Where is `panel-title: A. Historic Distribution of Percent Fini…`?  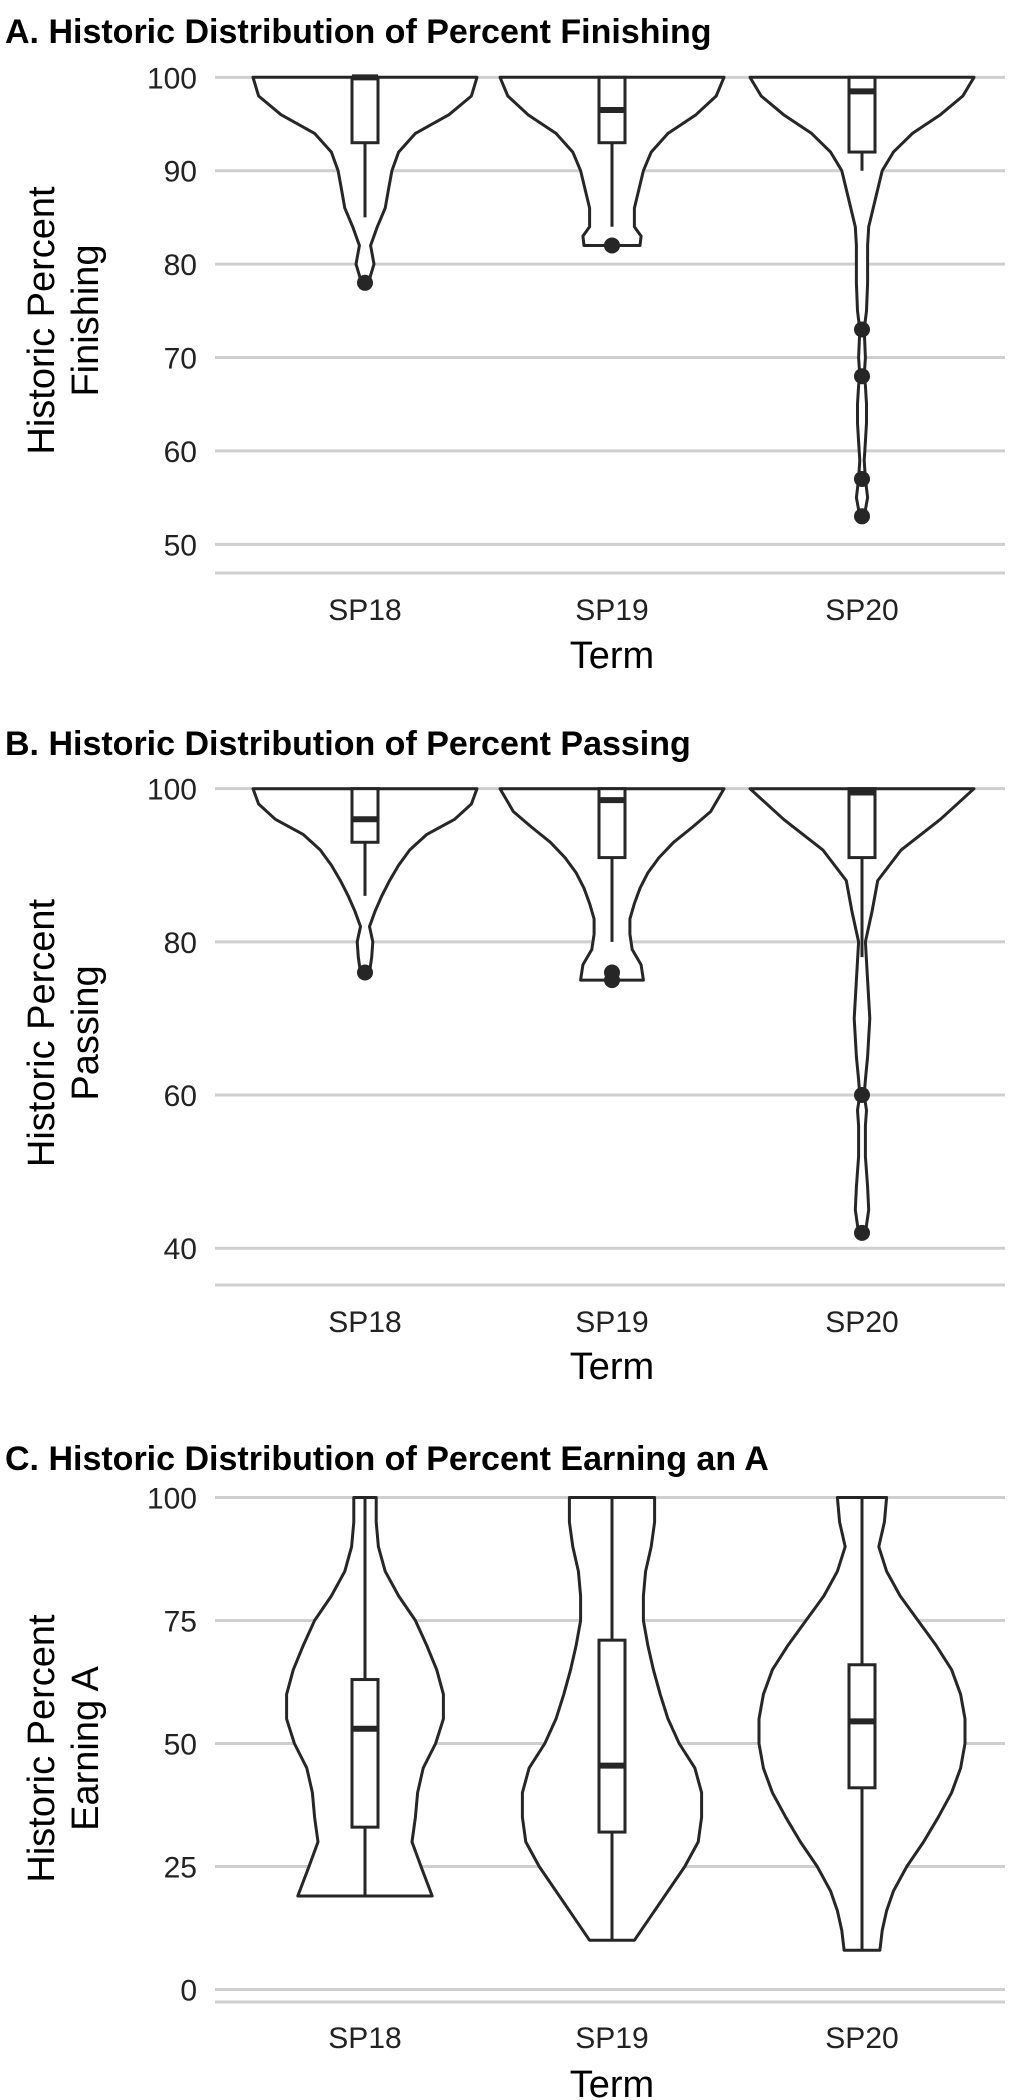 panel-title: A. Historic Distribution of Percent Fini… is located at coordinates (358, 32).